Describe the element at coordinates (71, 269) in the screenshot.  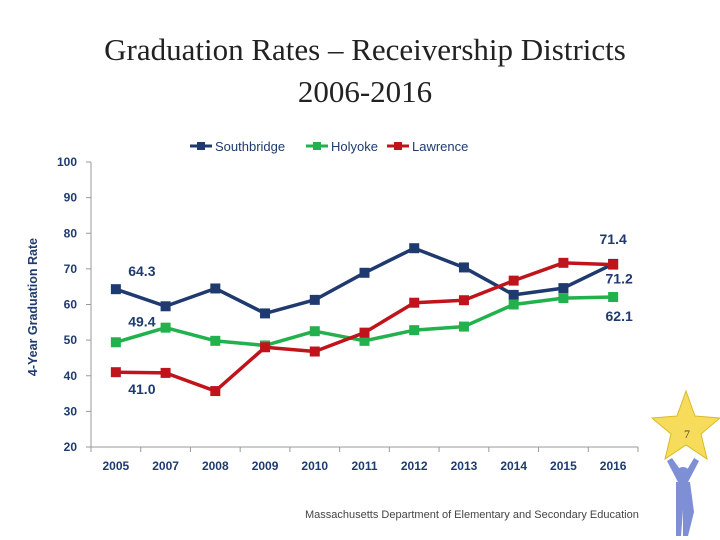
I see `y-tick-label: 70` at that location.